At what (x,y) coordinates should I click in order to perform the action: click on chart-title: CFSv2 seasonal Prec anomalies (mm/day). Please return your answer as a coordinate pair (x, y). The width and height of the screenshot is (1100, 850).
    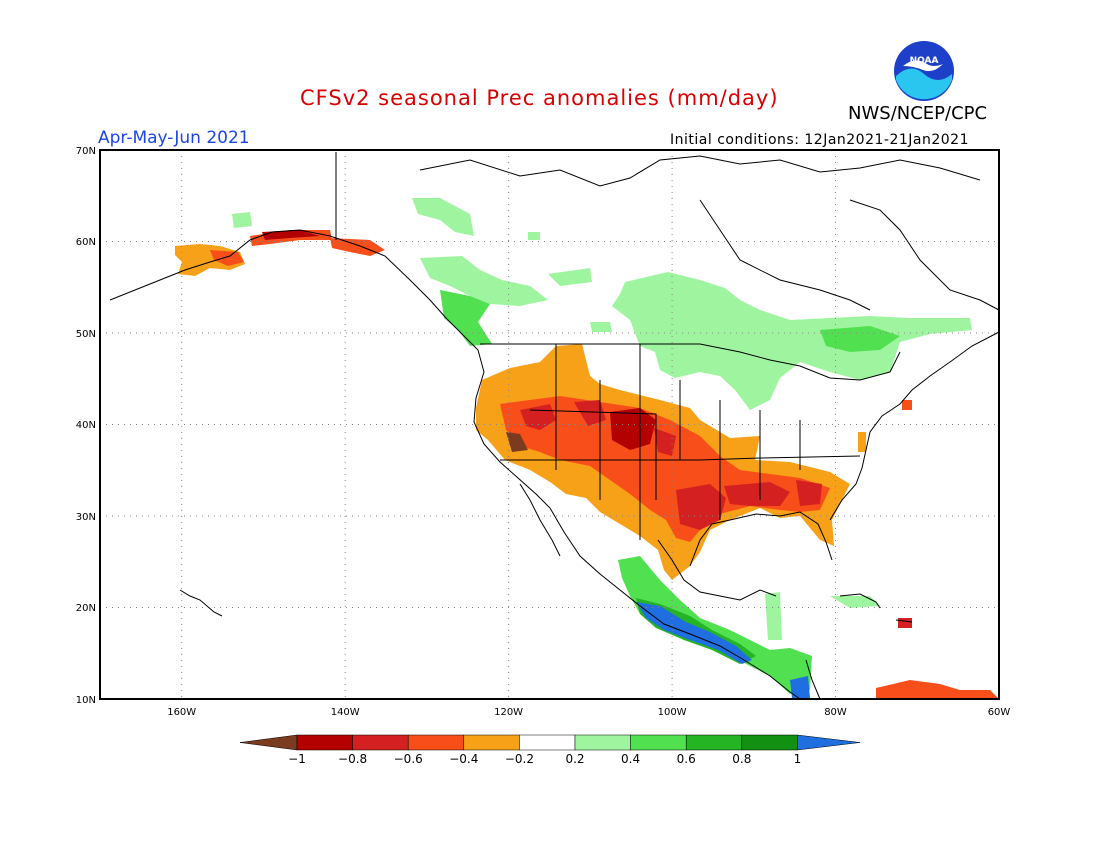
    Looking at the image, I should click on (539, 98).